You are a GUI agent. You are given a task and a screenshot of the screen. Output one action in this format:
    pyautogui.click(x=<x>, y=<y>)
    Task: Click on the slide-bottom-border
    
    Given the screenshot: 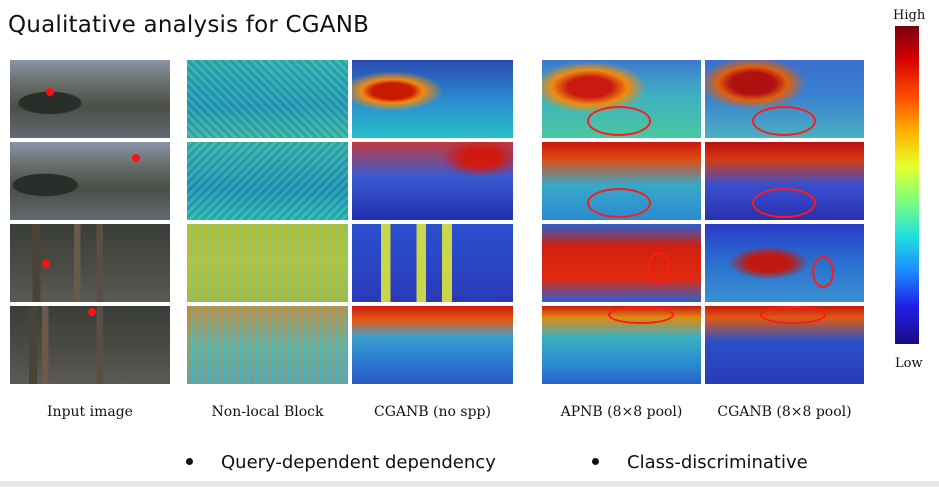 What is the action you would take?
    pyautogui.click(x=469, y=484)
    